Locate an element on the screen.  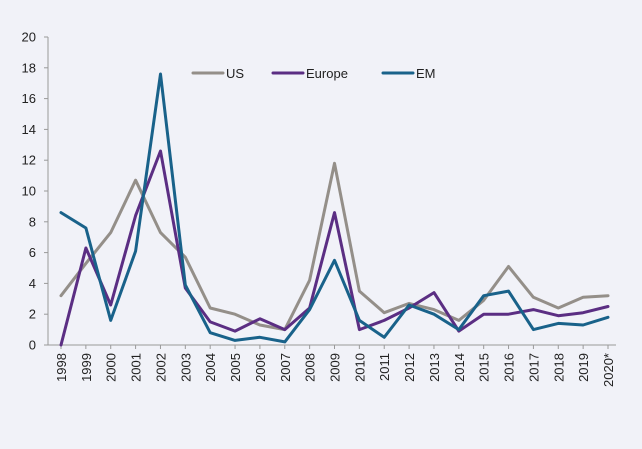
x-tick-label: 1998 is located at coordinates (61, 367).